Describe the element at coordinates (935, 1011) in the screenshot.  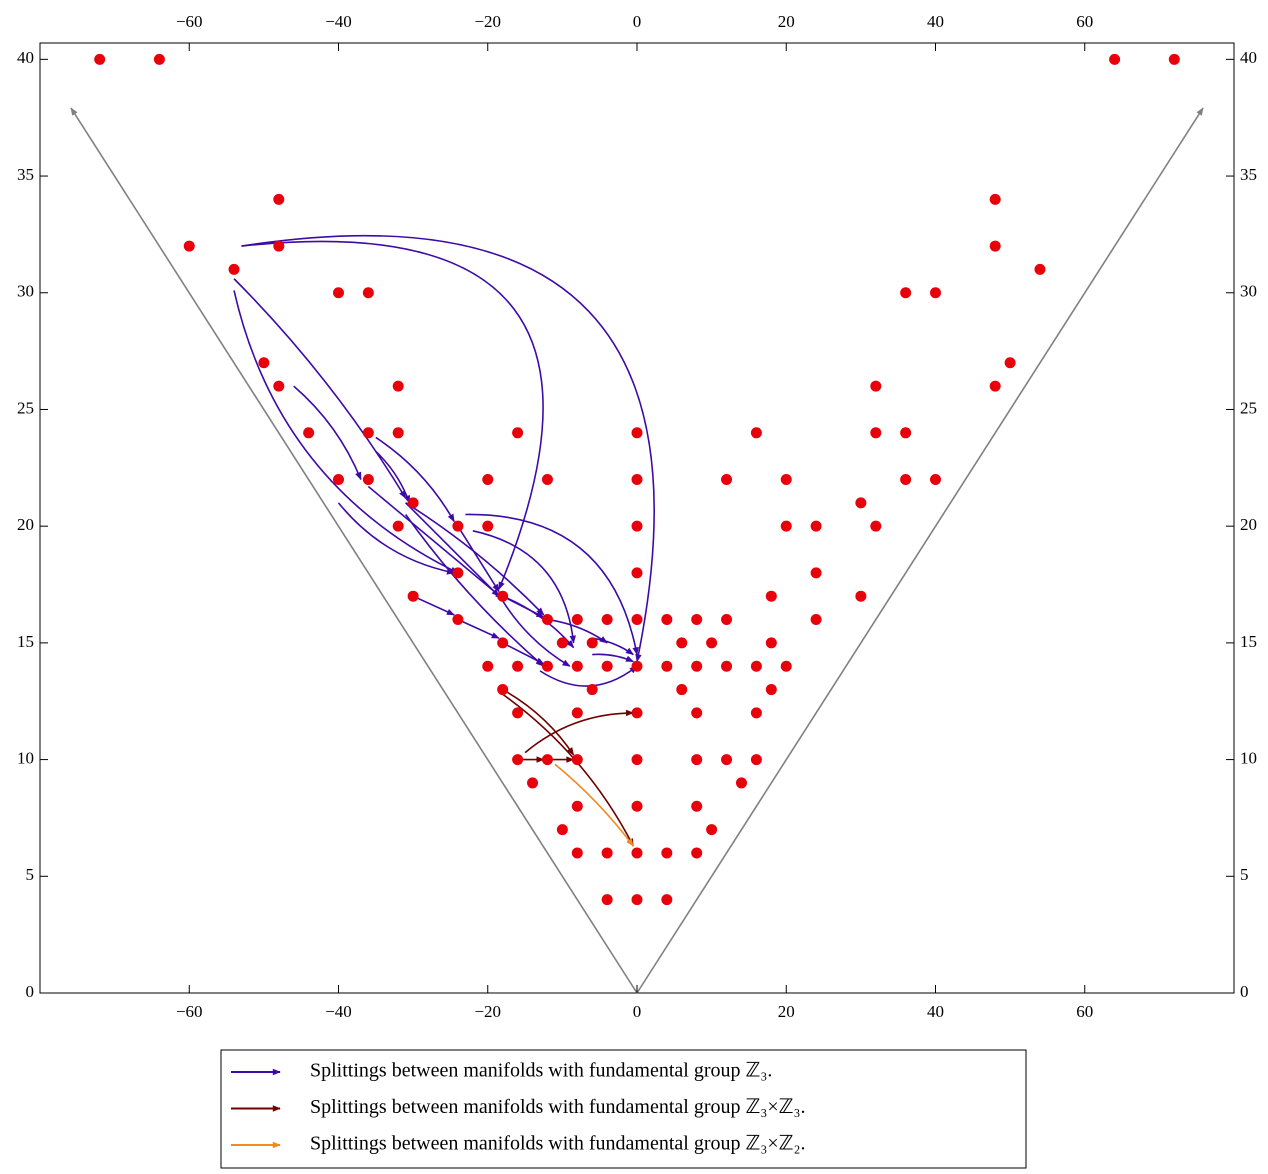
I see `x-tick-label: 40` at that location.